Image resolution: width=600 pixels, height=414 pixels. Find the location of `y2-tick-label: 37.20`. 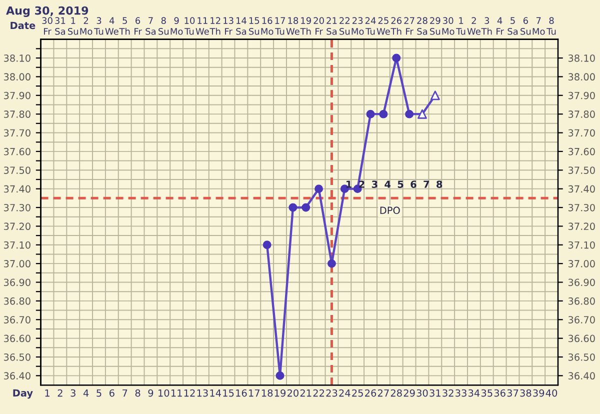

y2-tick-label: 37.20 is located at coordinates (581, 226).